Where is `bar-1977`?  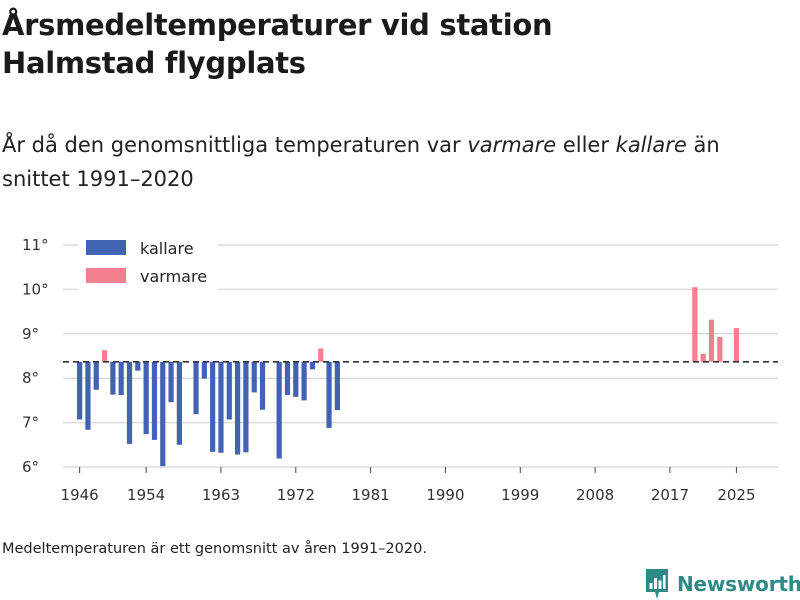
bar-1977 is located at coordinates (337, 386).